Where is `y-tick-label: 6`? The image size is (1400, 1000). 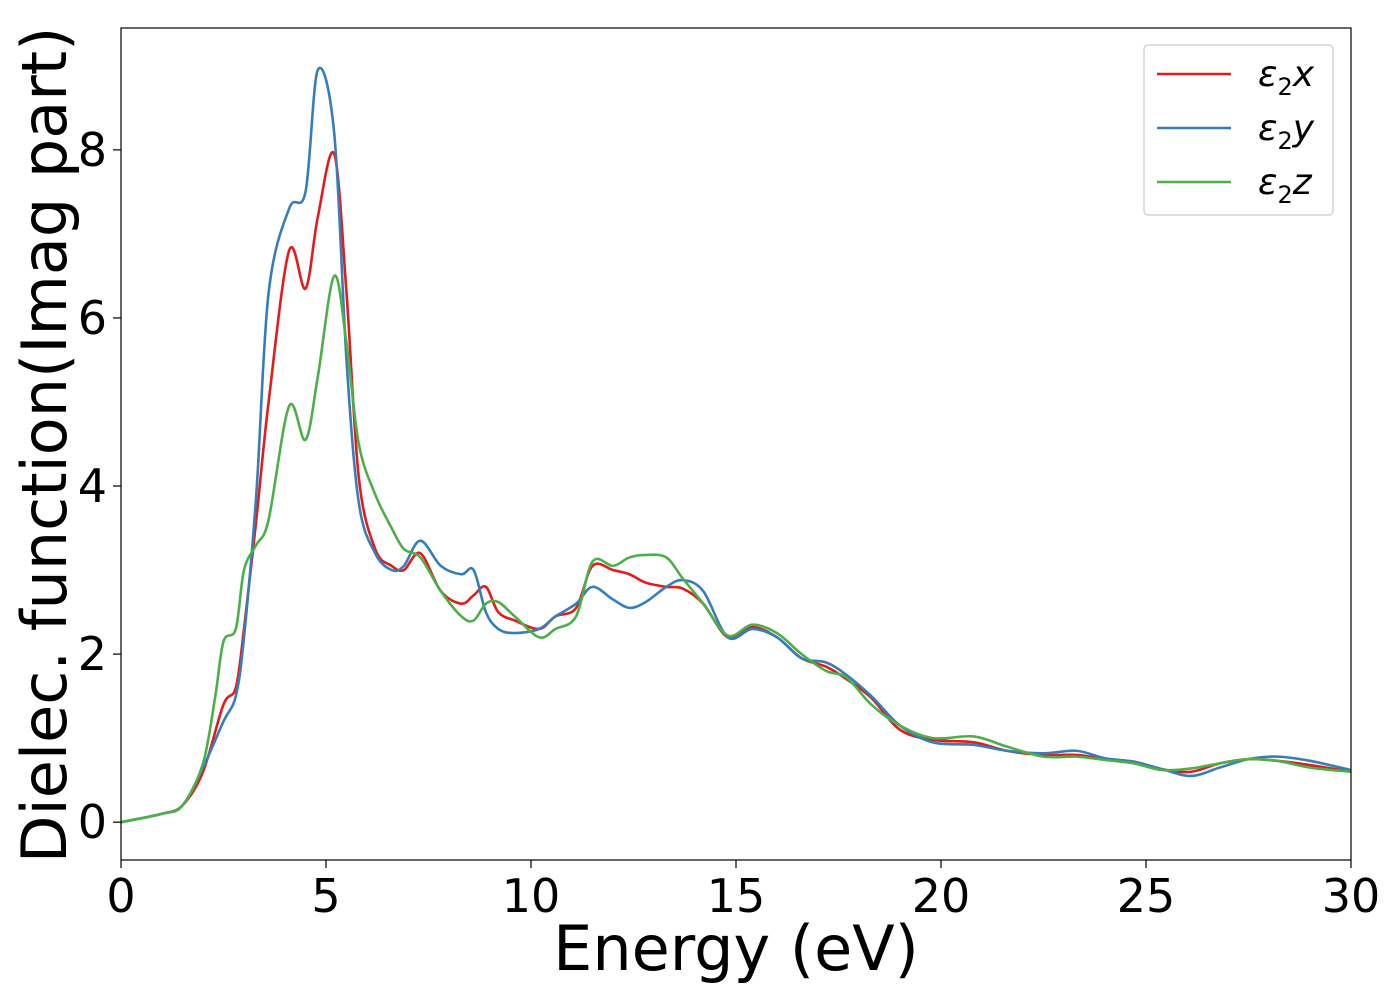 y-tick-label: 6 is located at coordinates (92, 318).